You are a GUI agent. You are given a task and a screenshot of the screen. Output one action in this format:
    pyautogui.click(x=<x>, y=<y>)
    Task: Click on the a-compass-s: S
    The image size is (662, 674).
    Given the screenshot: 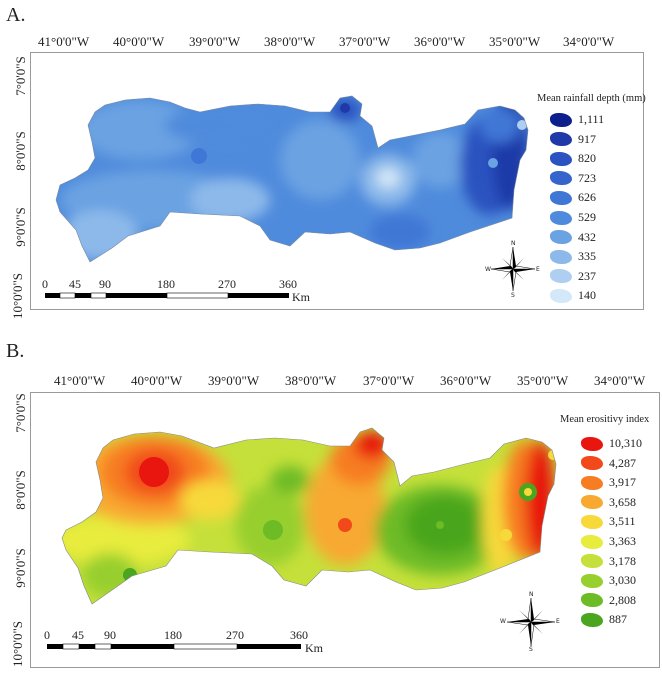 What is the action you would take?
    pyautogui.click(x=513, y=295)
    